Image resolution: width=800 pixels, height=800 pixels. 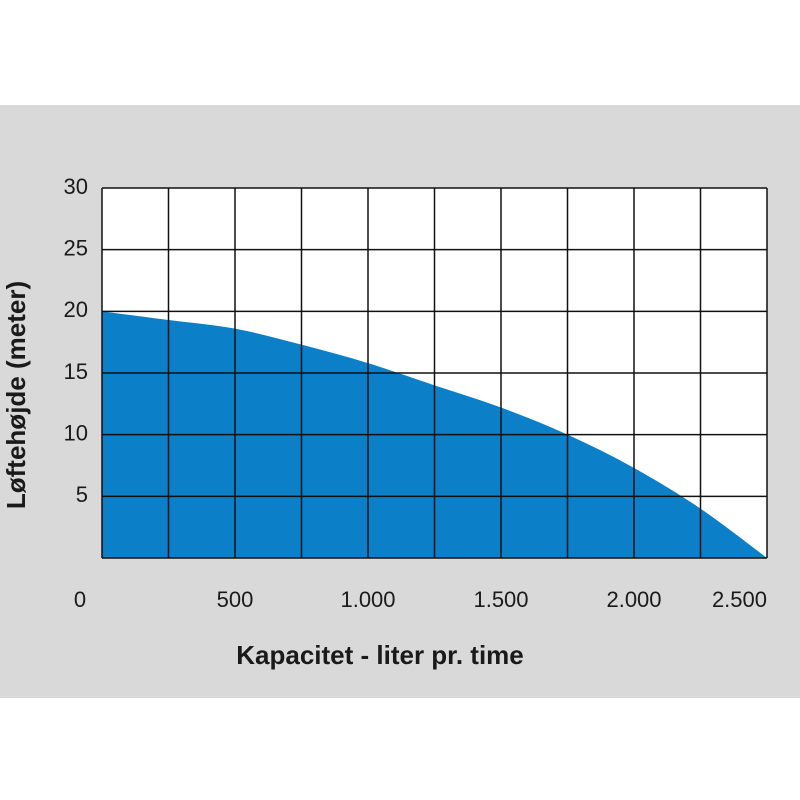 I want to click on y-tick-label: 25, so click(x=76, y=247).